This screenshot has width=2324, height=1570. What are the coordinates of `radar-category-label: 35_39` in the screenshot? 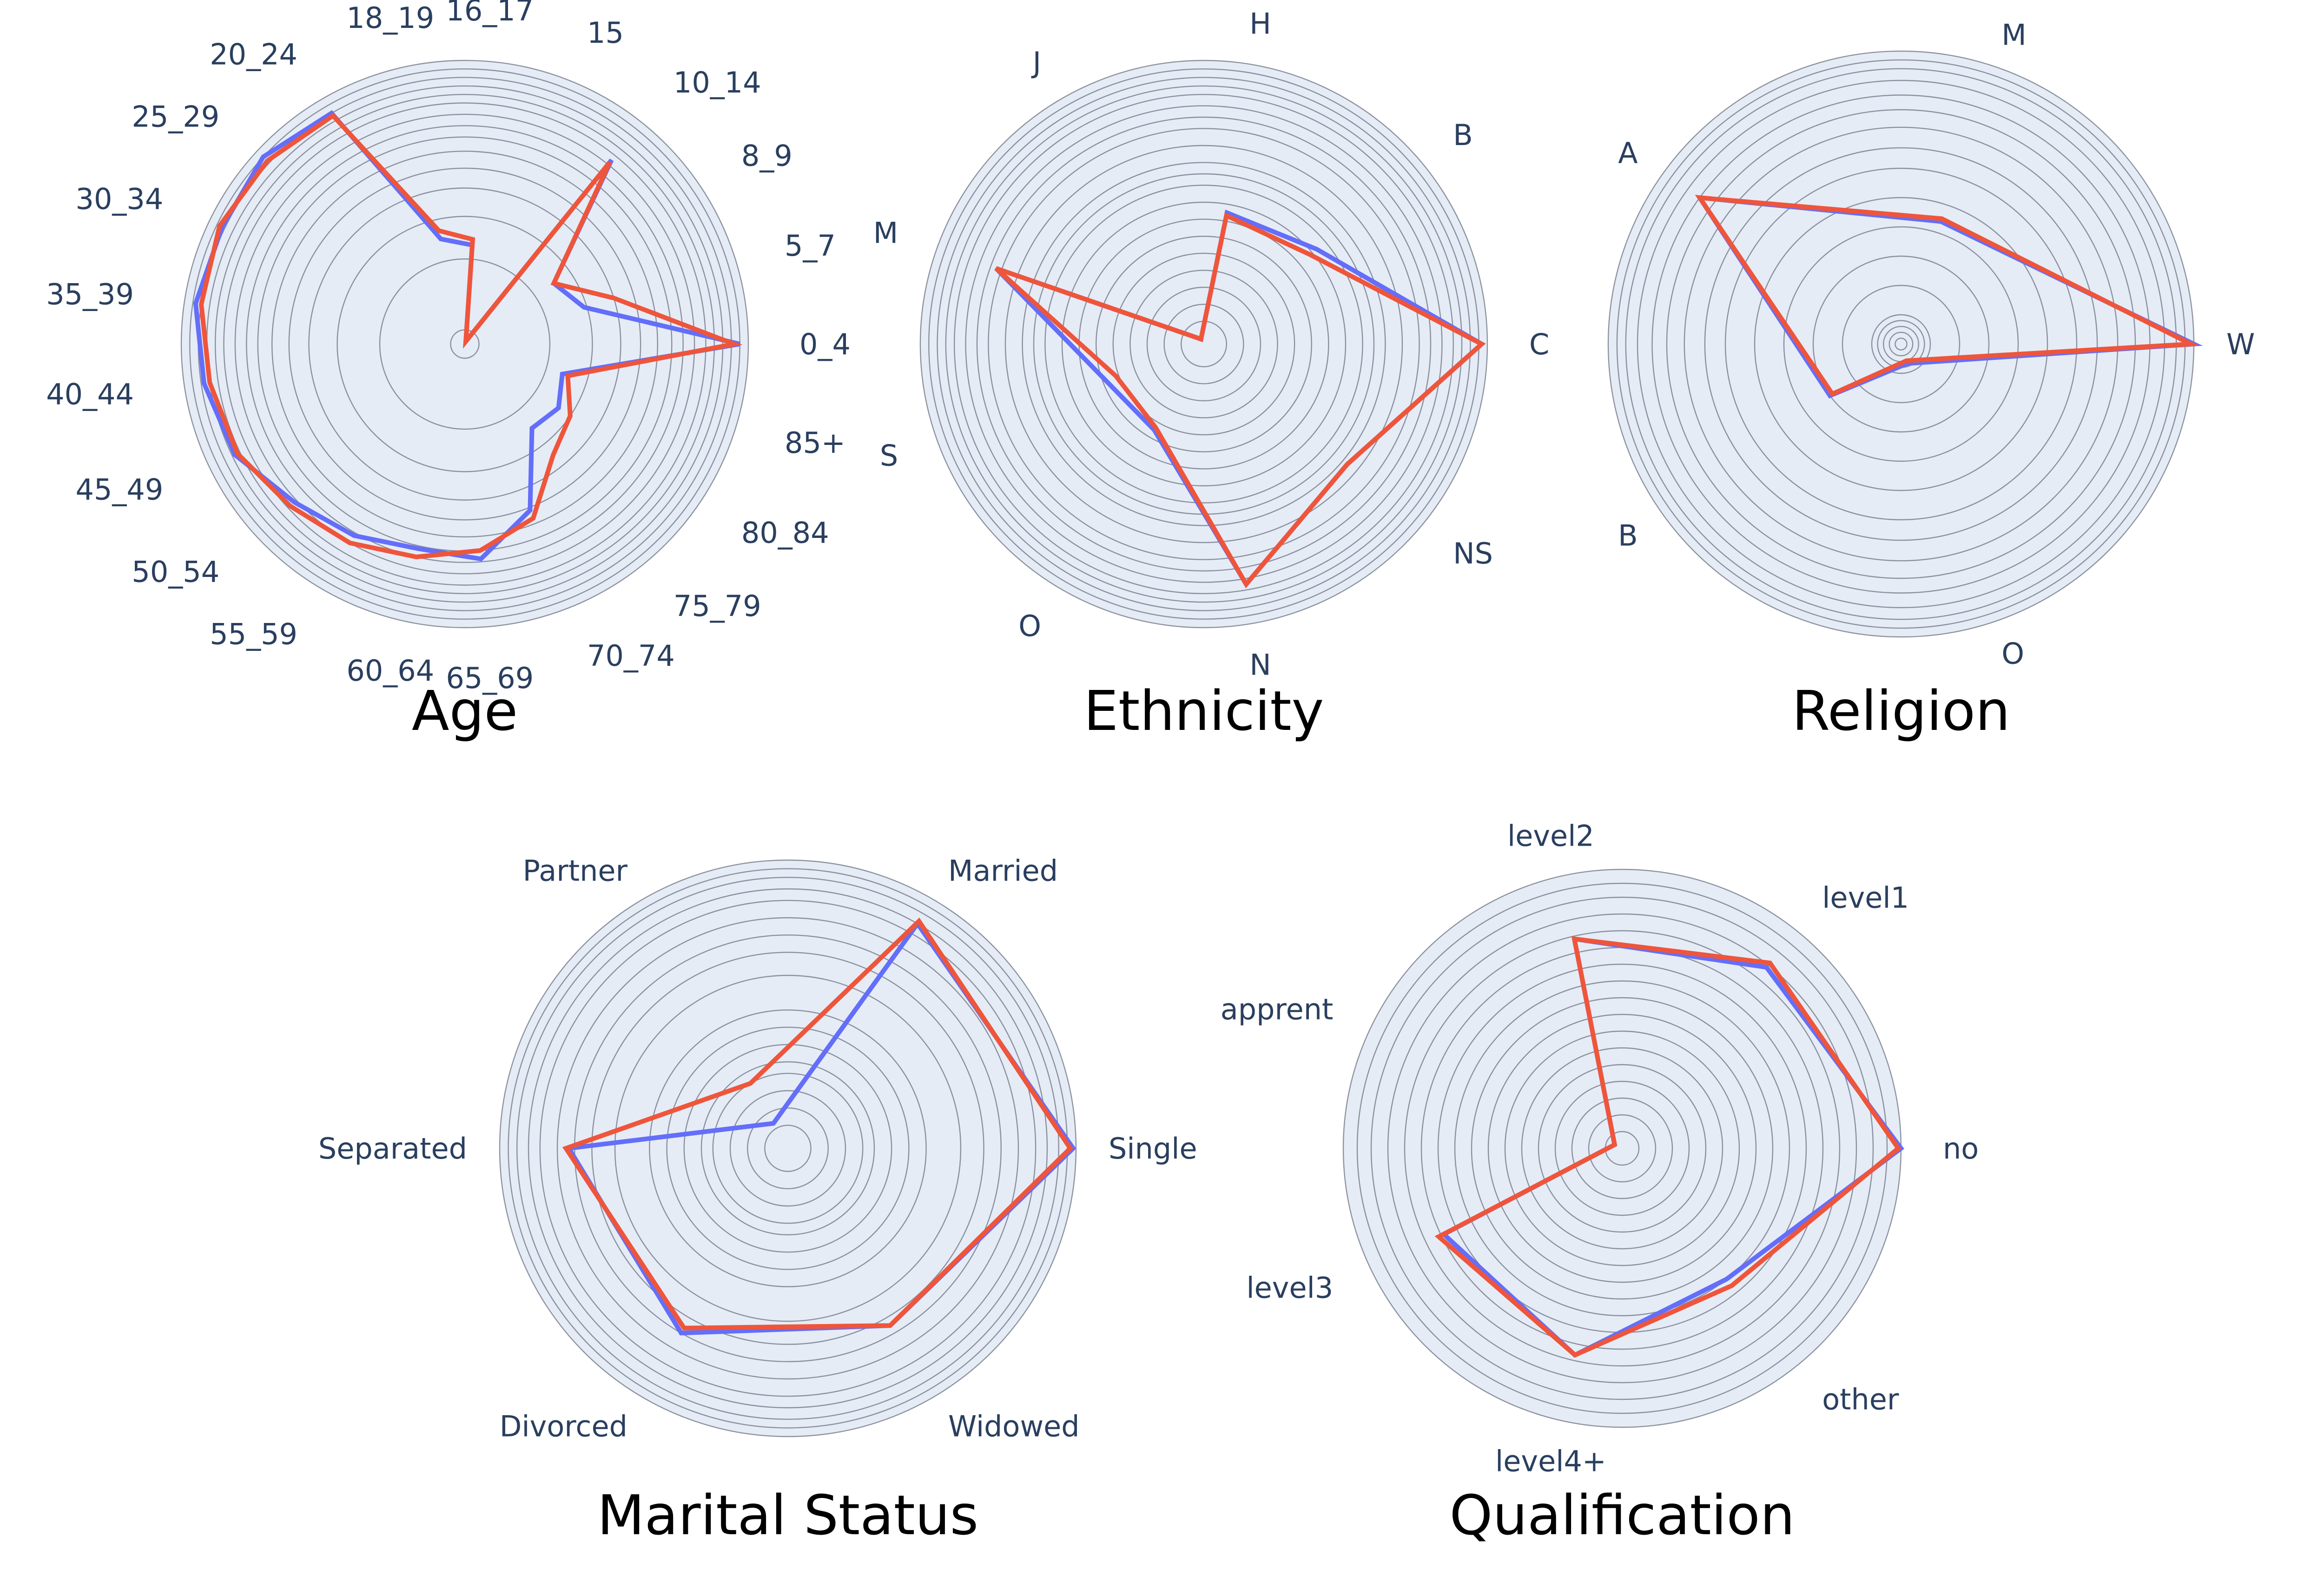 It's located at (90, 294).